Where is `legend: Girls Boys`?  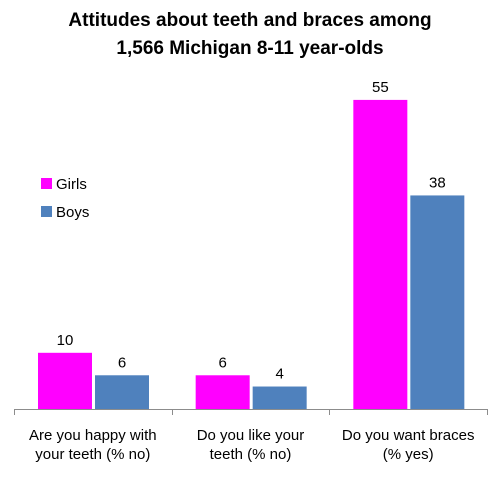 legend: Girls Boys is located at coordinates (65, 198).